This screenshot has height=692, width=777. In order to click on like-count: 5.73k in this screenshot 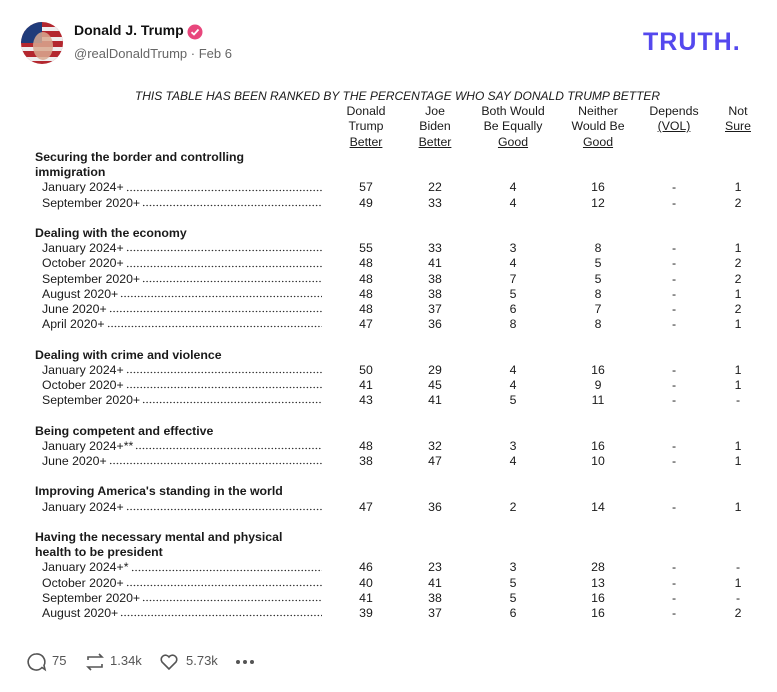, I will do `click(202, 660)`.